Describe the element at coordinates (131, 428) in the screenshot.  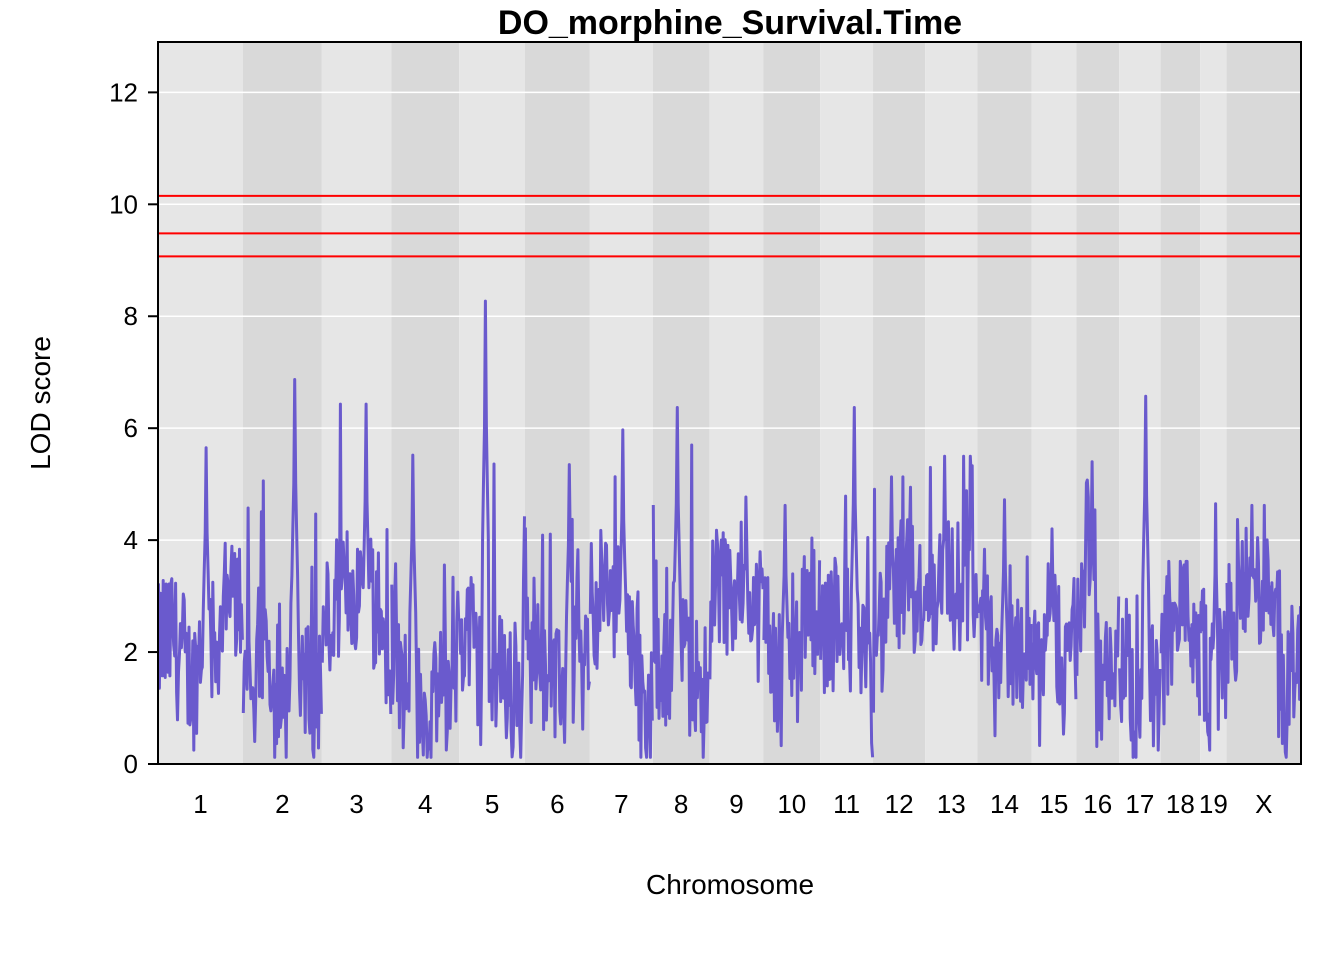
I see `y-tick-label-6: 6` at that location.